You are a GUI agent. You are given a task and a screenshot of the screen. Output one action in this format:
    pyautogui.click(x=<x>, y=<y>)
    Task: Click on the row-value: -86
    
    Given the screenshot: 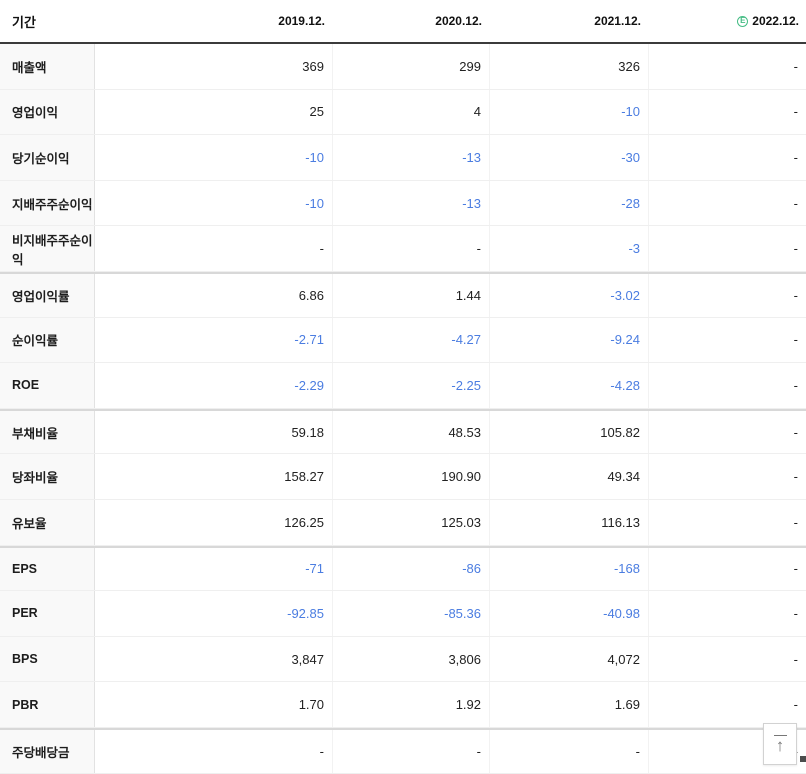 What is the action you would take?
    pyautogui.click(x=410, y=569)
    